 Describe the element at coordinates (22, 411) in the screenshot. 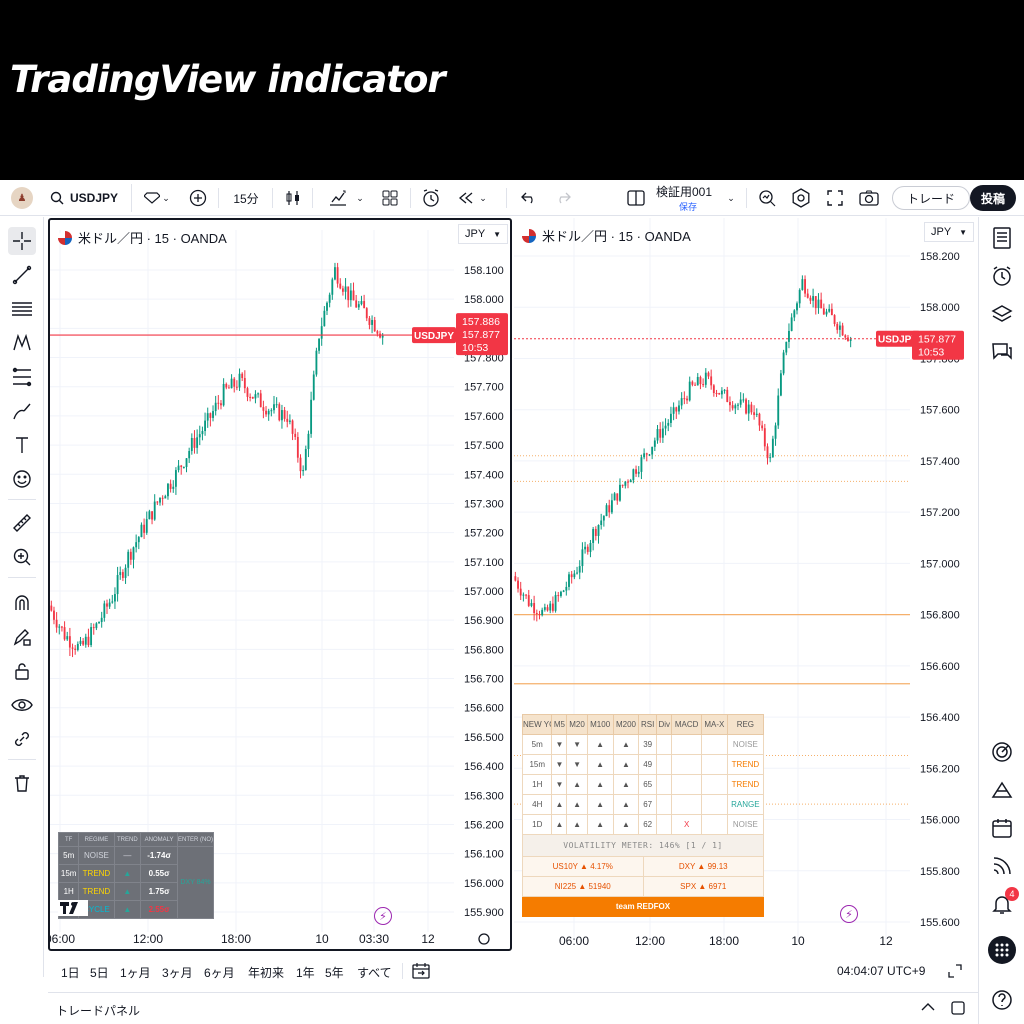

I see `brush-tool` at that location.